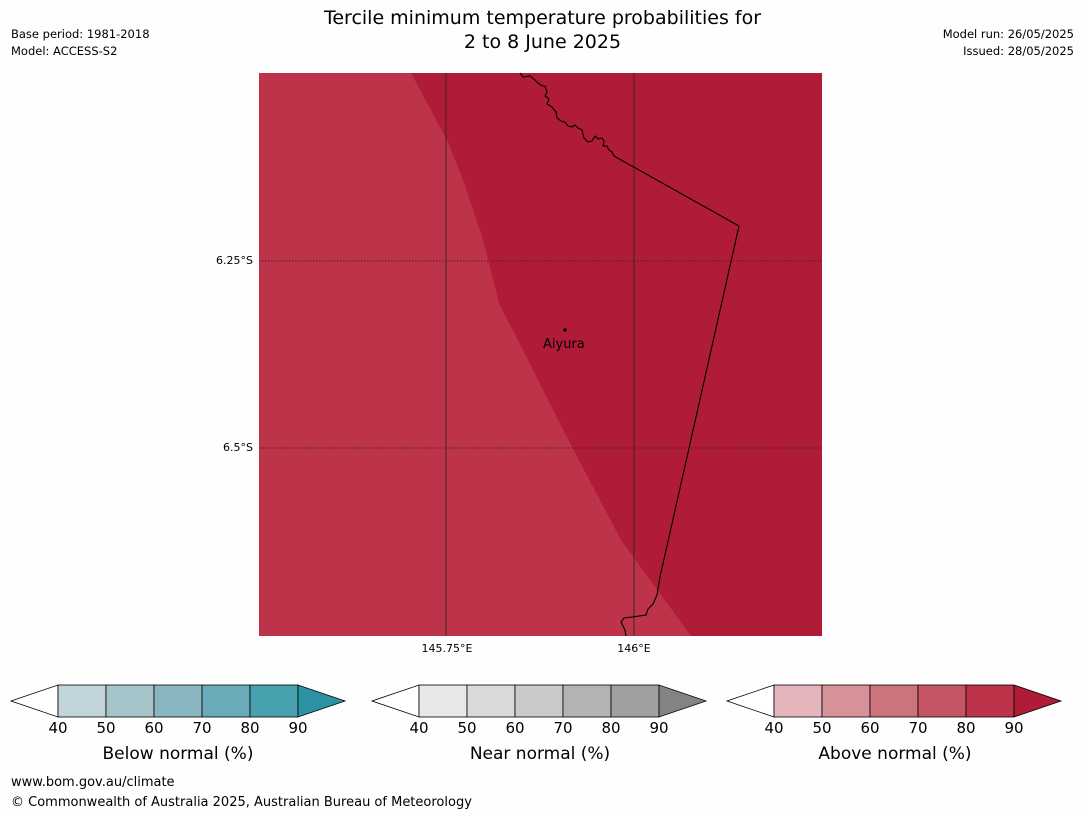  What do you see at coordinates (178, 754) in the screenshot?
I see `below-normal-label: Below normal (%)` at bounding box center [178, 754].